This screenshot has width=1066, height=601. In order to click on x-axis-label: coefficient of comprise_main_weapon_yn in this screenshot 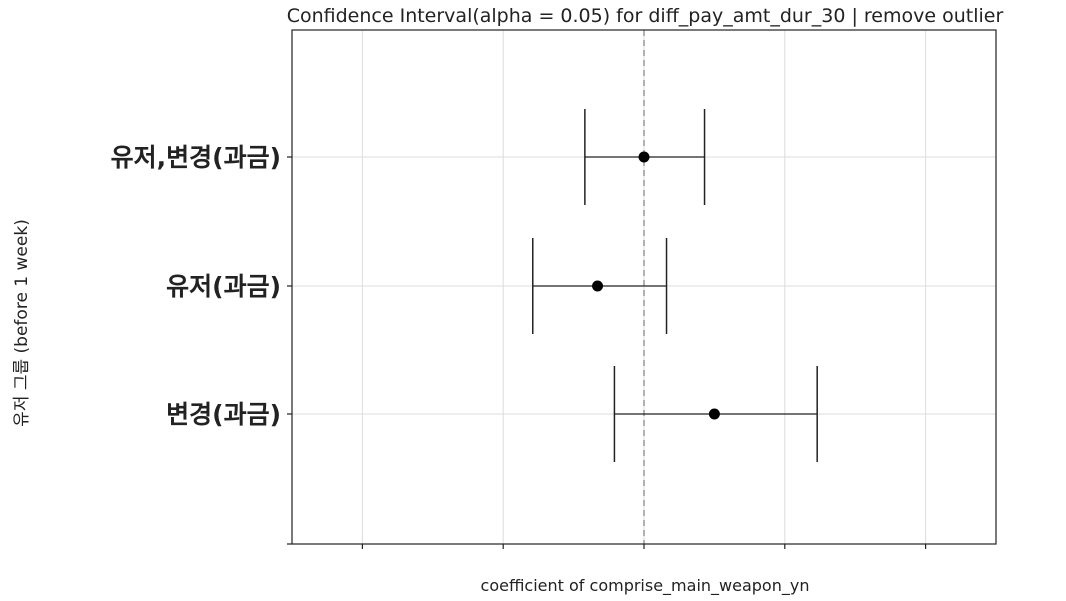, I will do `click(645, 586)`.